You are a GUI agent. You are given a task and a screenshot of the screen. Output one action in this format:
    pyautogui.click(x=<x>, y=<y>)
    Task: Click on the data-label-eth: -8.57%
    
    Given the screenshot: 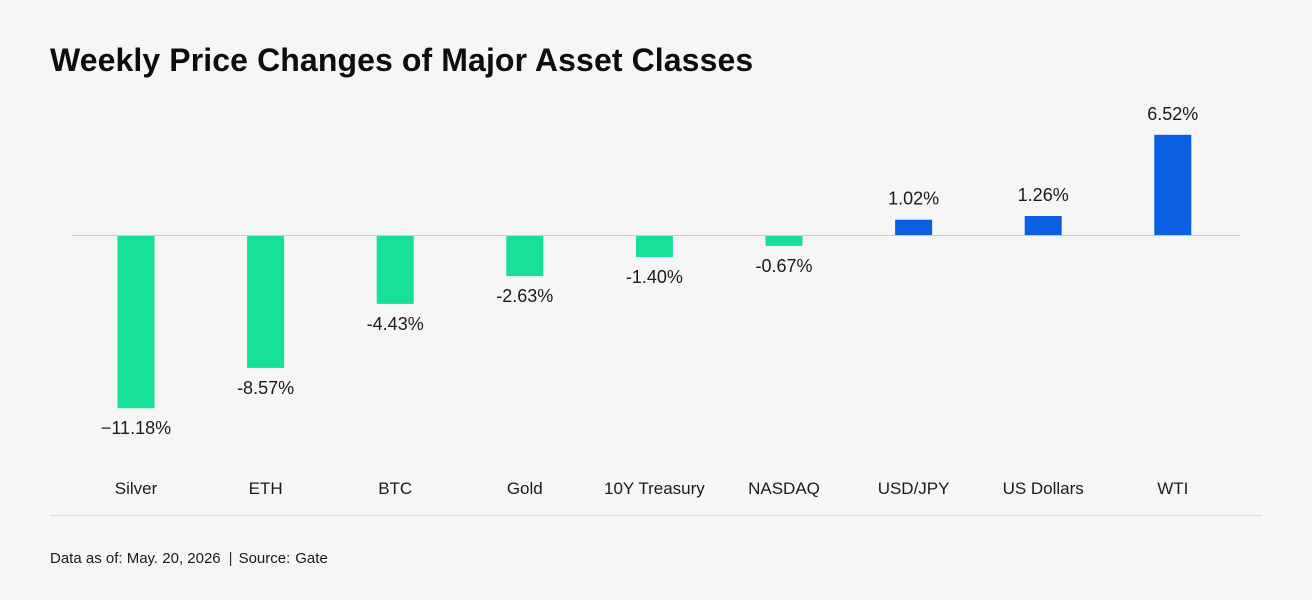 What is the action you would take?
    pyautogui.click(x=265, y=388)
    